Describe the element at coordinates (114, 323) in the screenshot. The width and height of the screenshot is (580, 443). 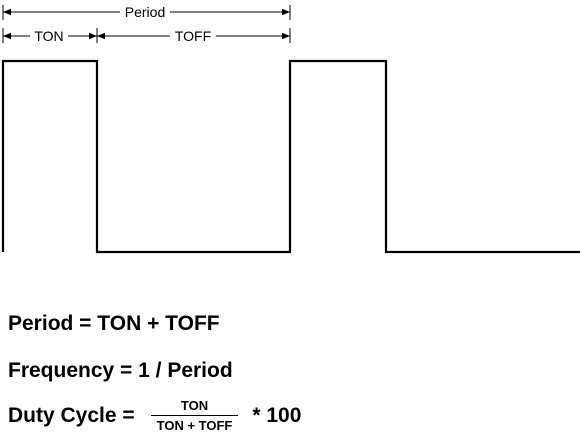
I see `period-formula: Period = TON + TOFF` at that location.